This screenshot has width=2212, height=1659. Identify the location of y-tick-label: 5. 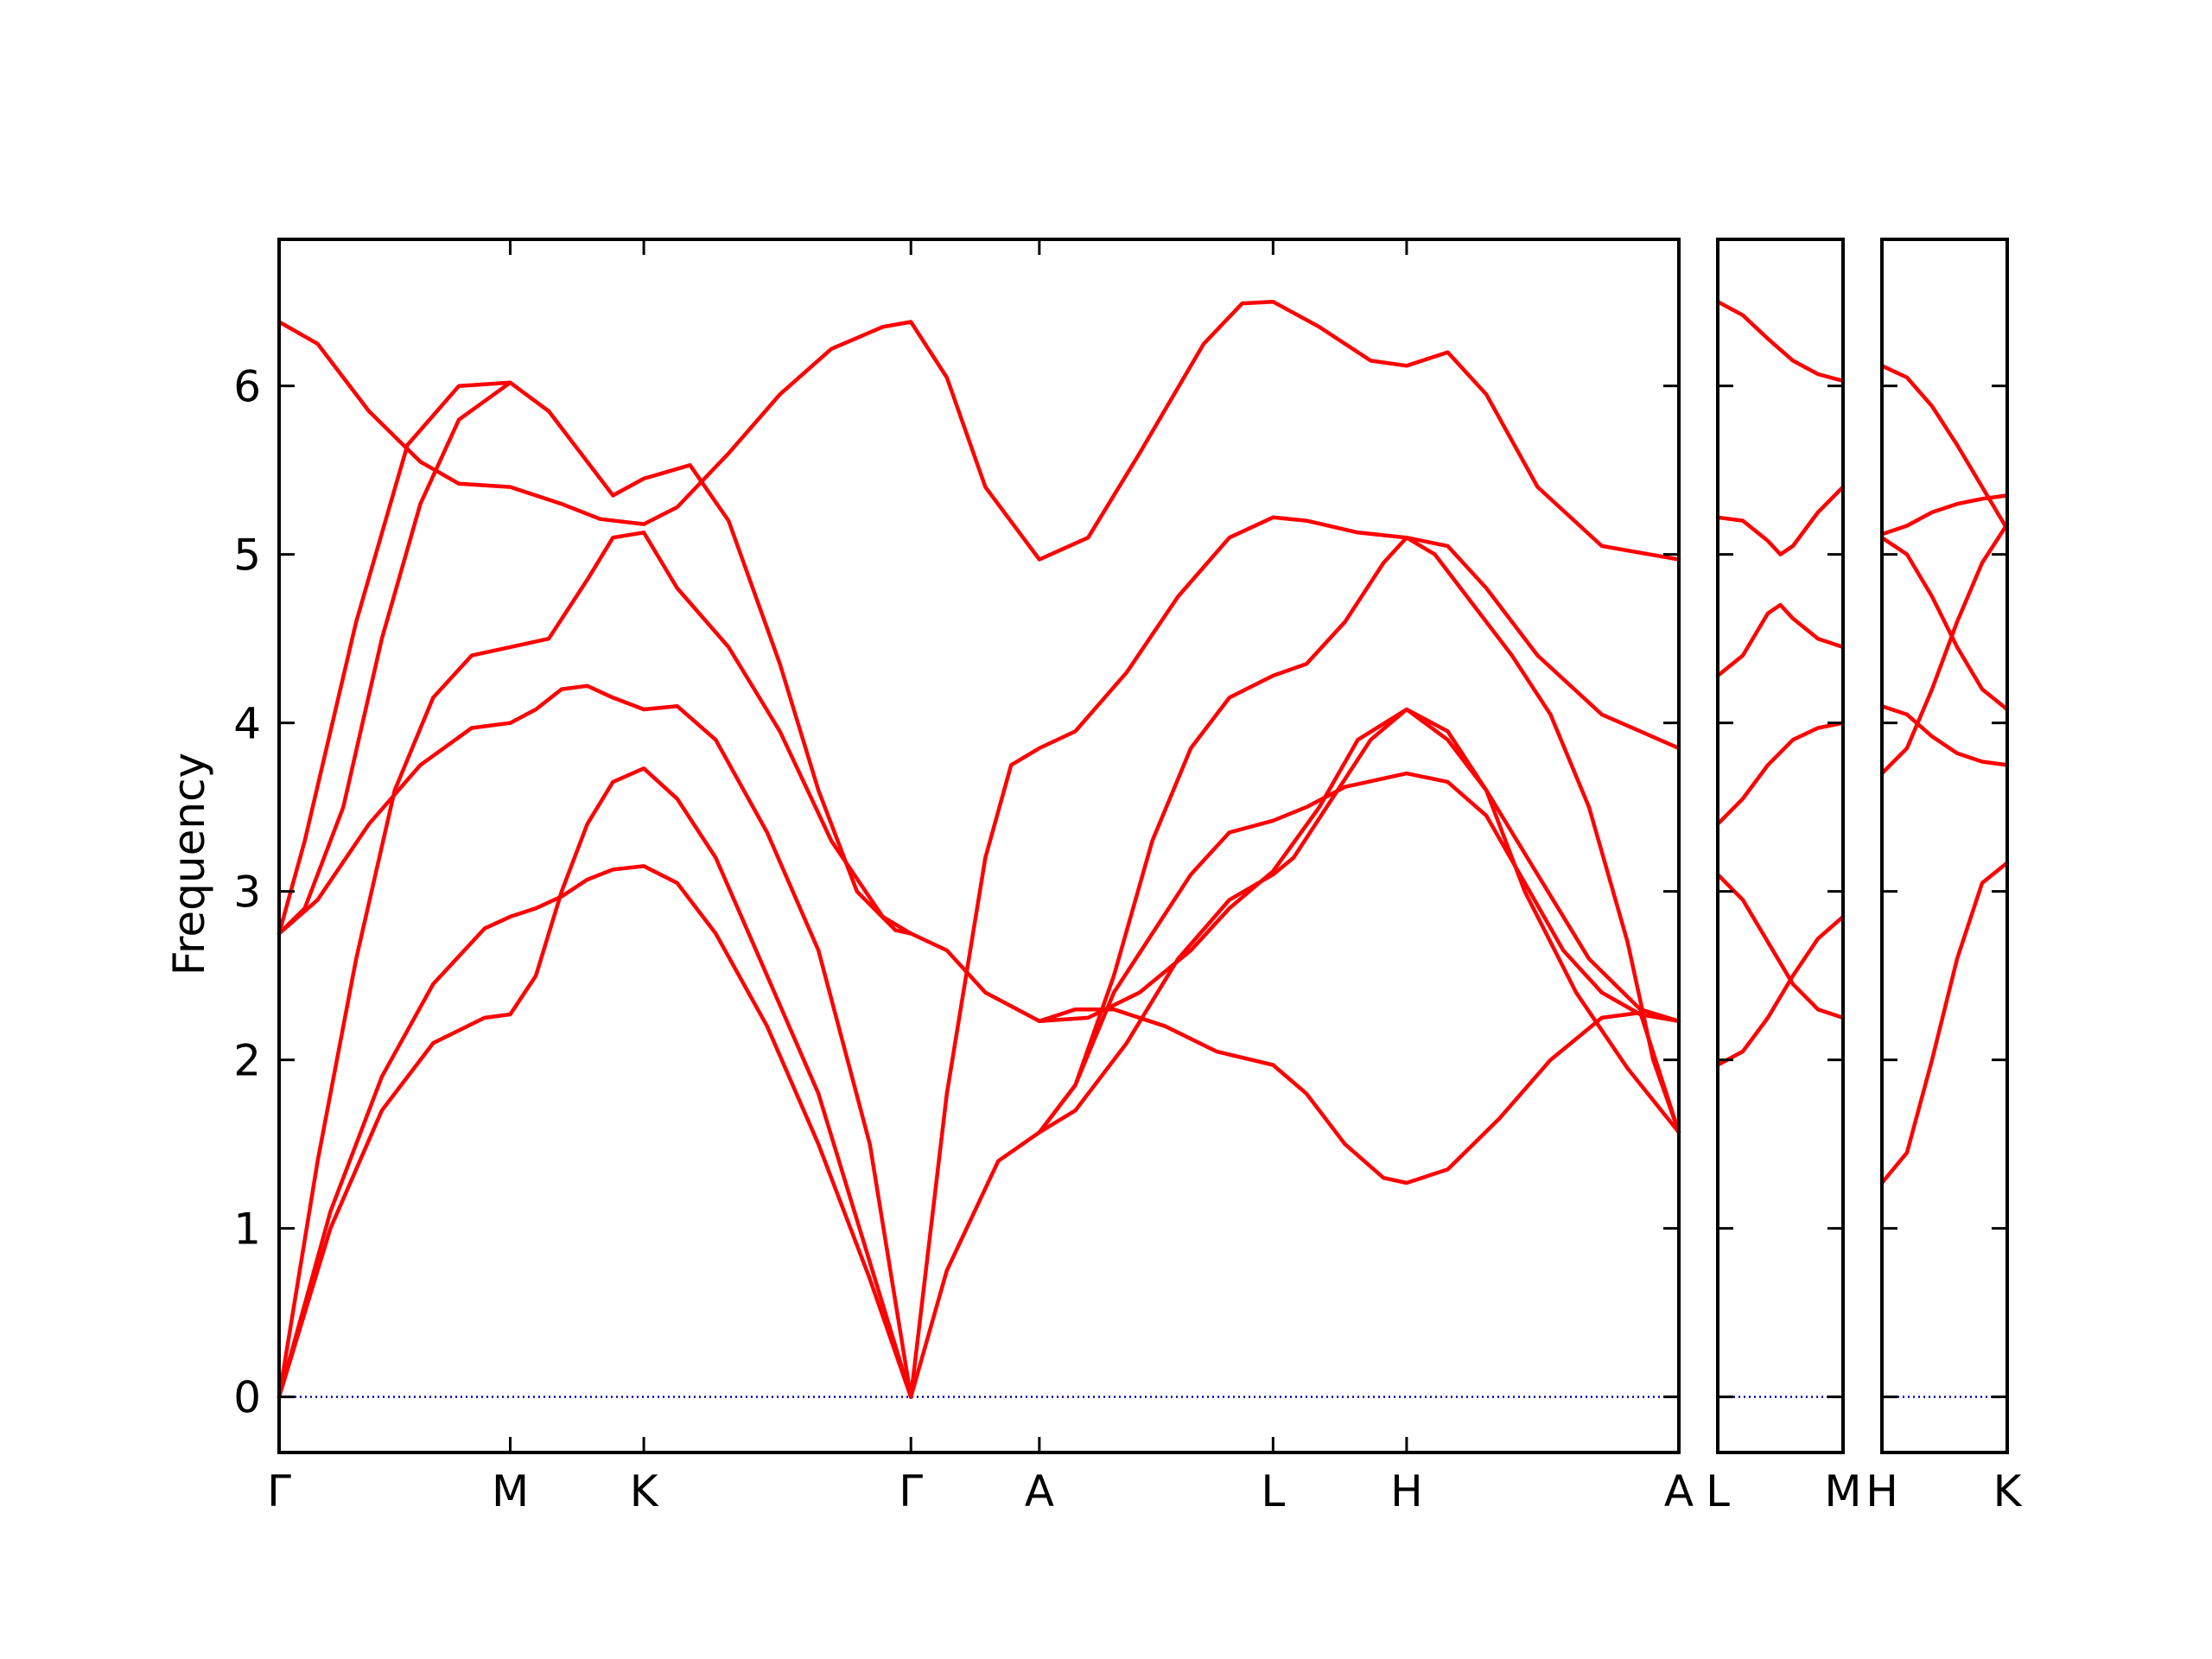
(247, 556).